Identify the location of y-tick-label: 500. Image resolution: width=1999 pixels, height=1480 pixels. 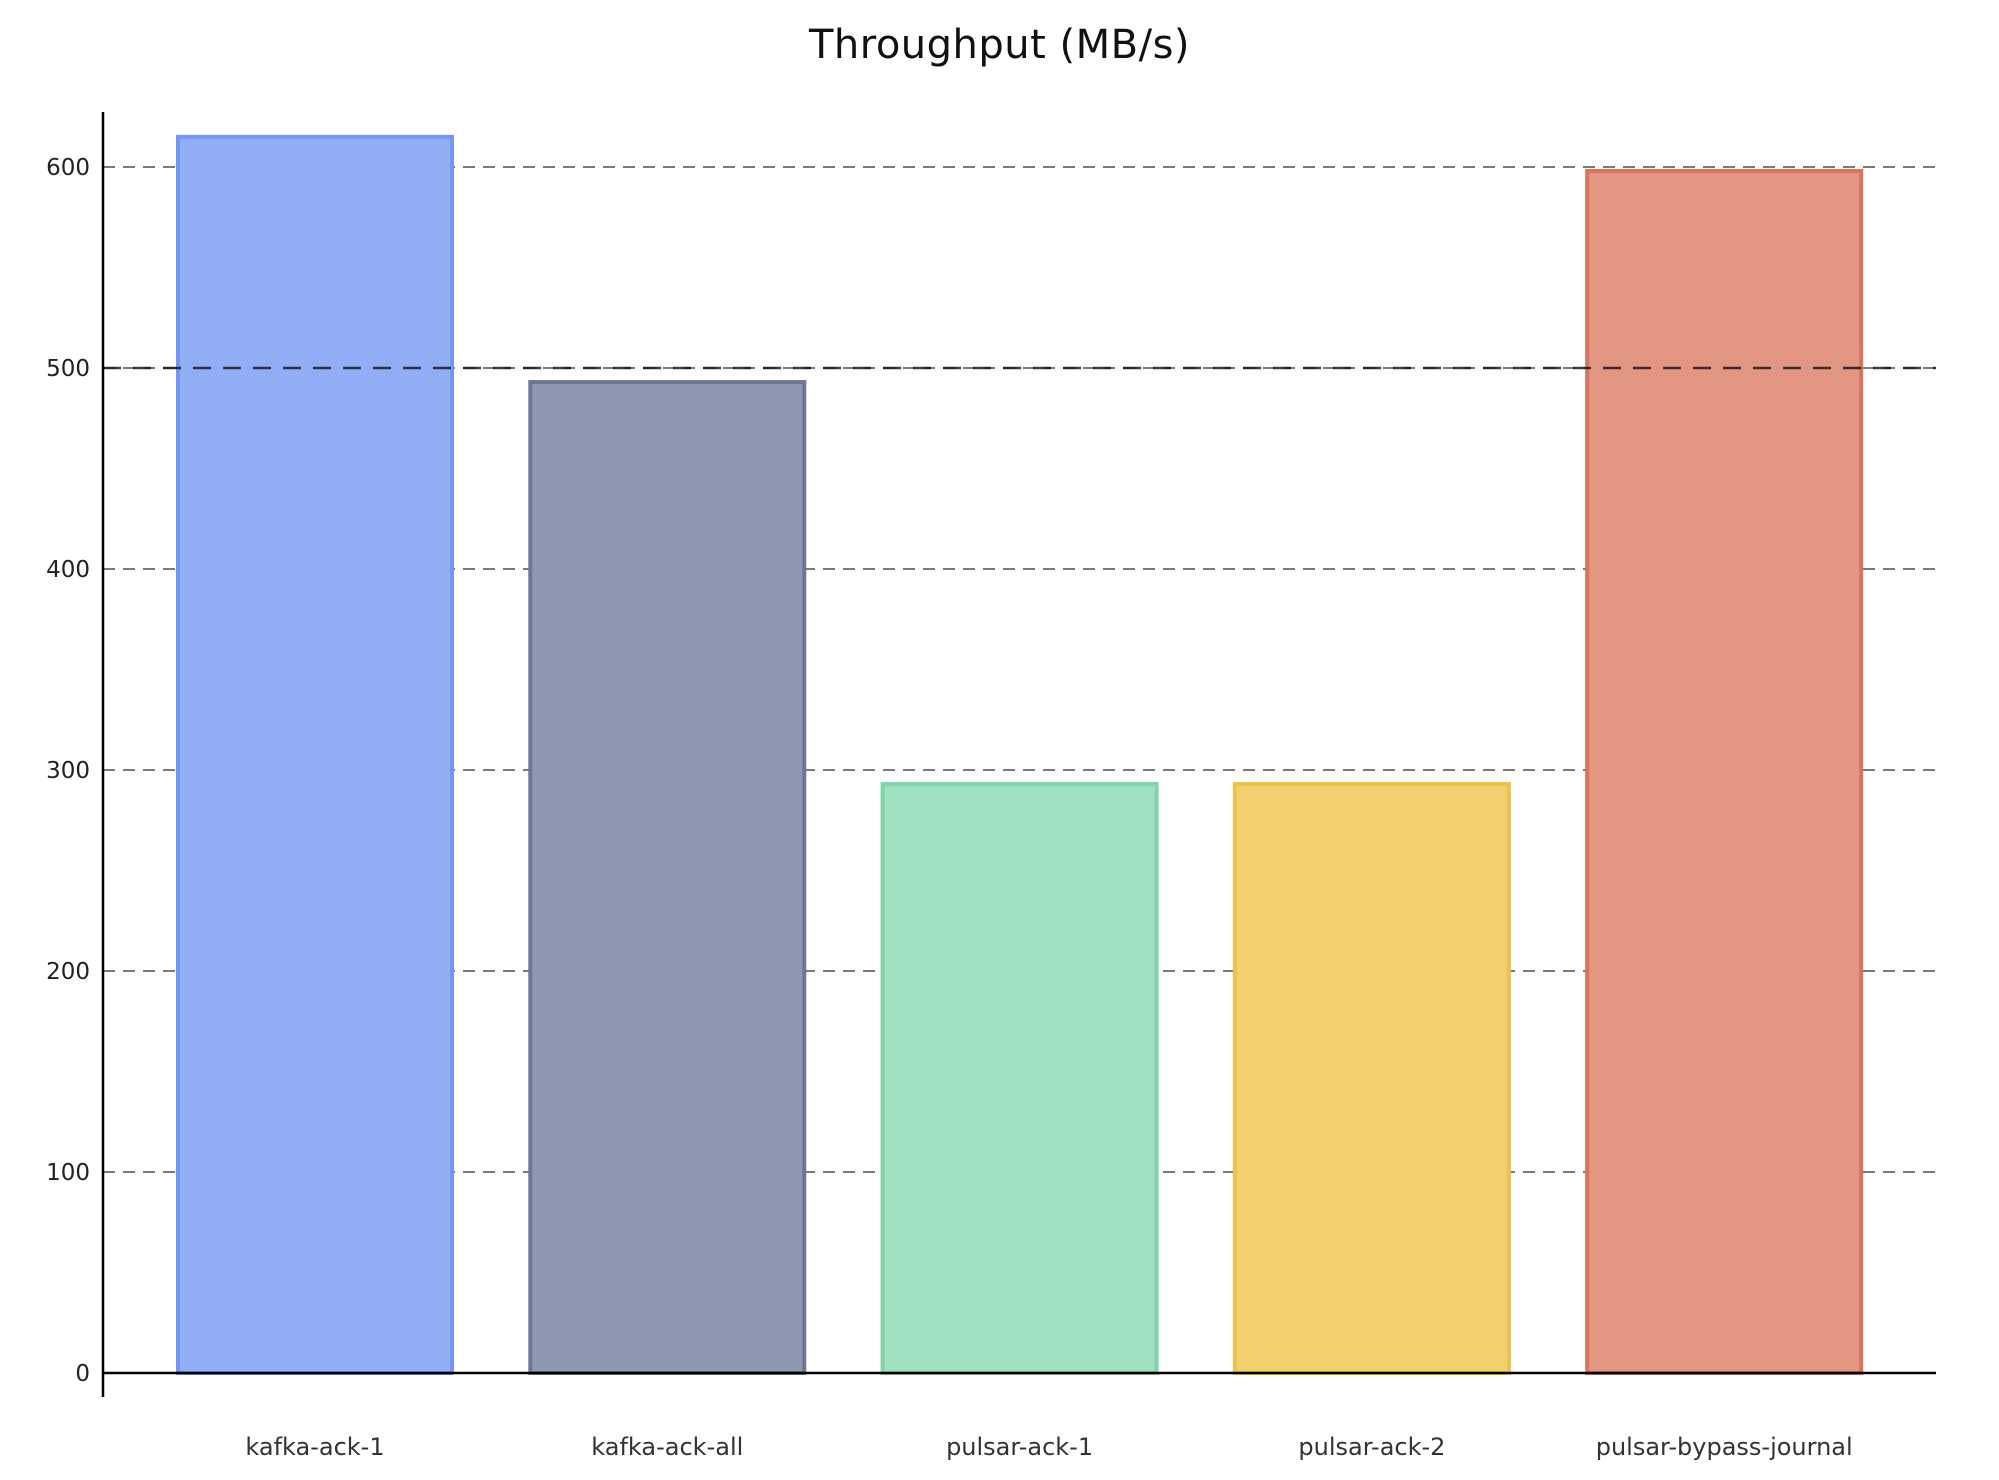
(68, 369).